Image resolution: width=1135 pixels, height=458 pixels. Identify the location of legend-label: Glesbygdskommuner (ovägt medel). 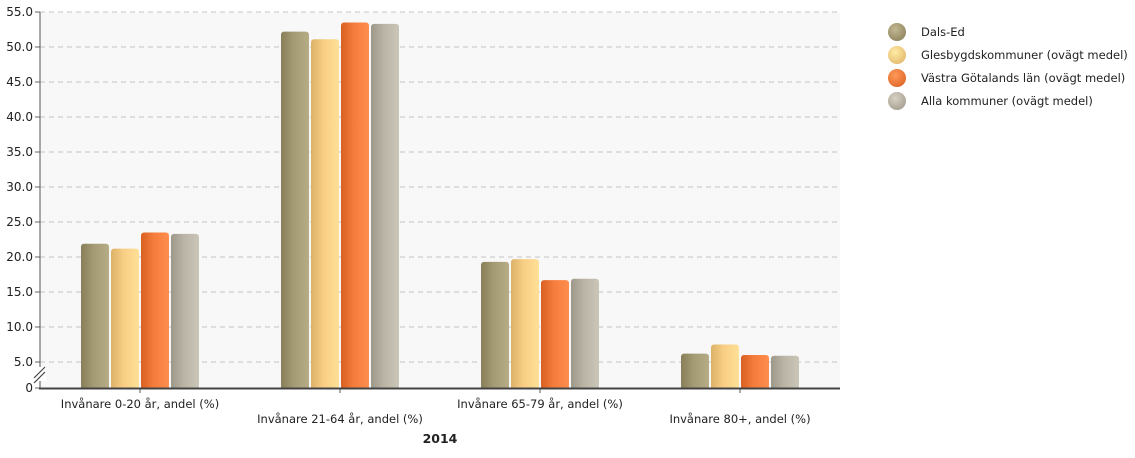
(1024, 55).